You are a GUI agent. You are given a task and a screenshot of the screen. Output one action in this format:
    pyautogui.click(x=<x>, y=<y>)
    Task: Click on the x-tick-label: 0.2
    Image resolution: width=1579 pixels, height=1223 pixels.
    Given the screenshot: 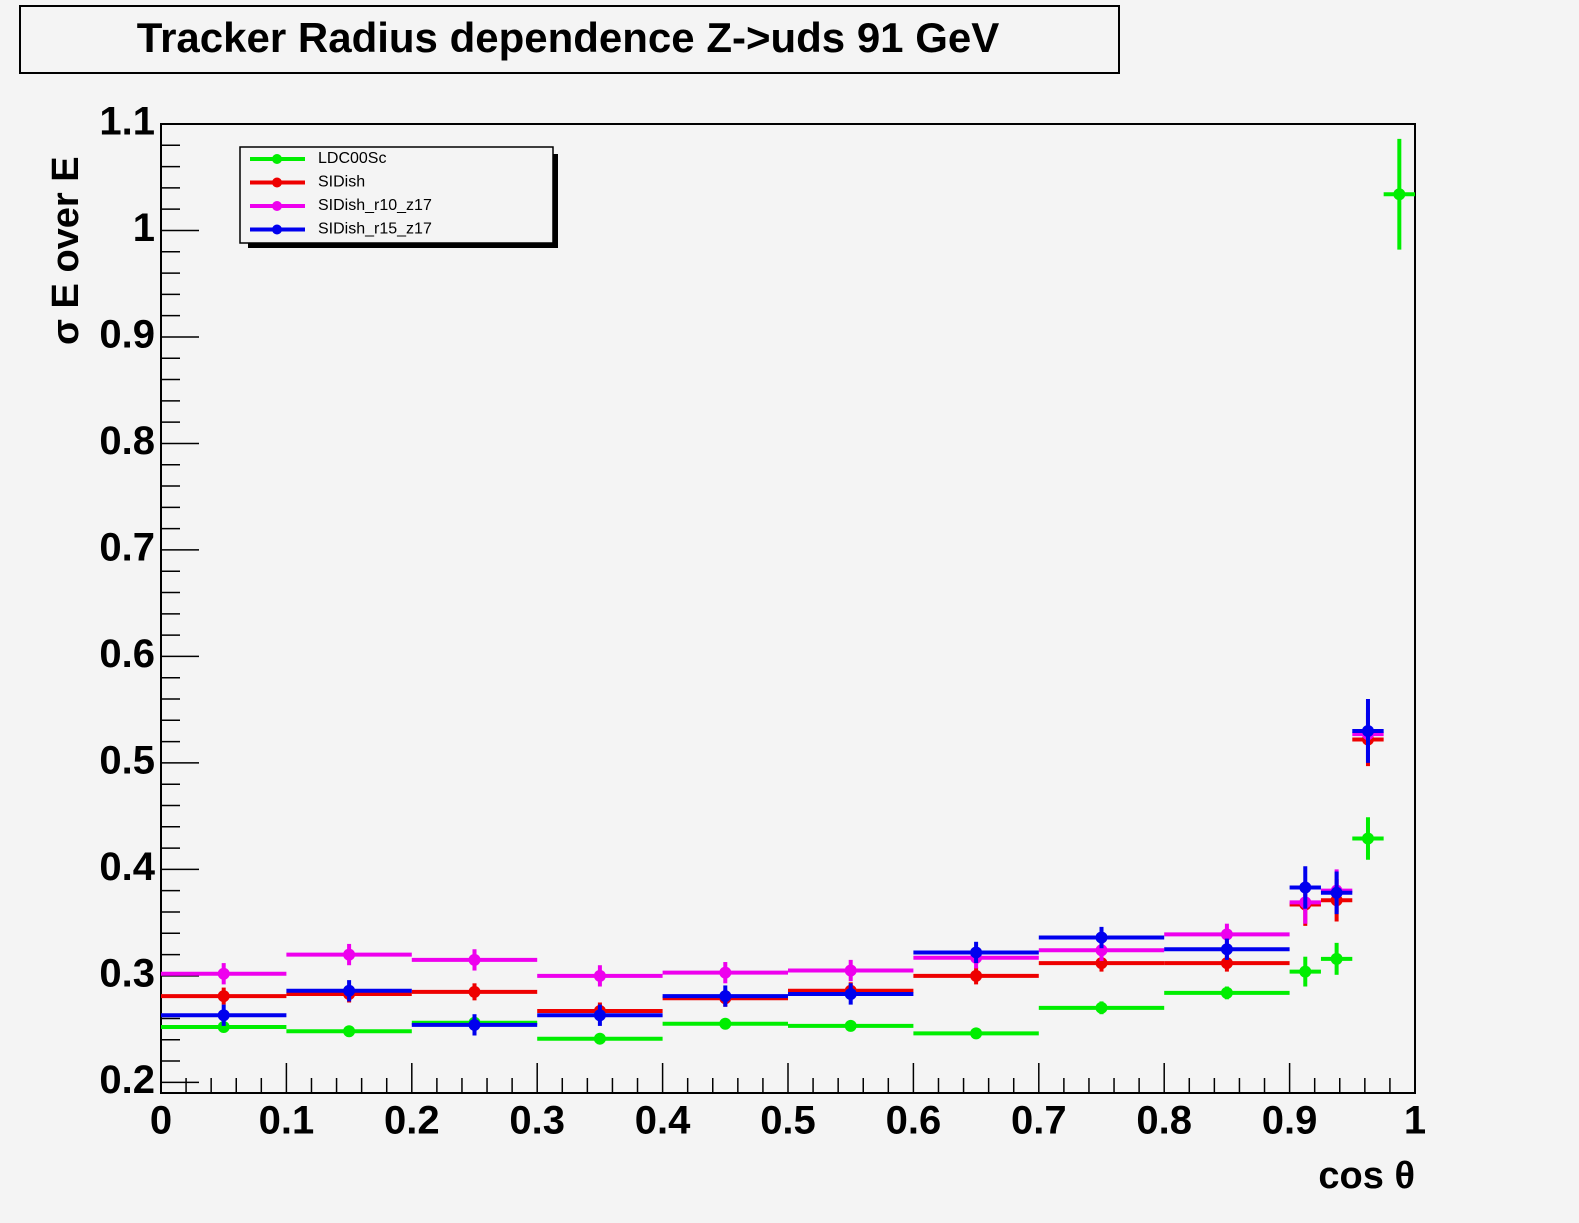 What is the action you would take?
    pyautogui.click(x=412, y=1121)
    